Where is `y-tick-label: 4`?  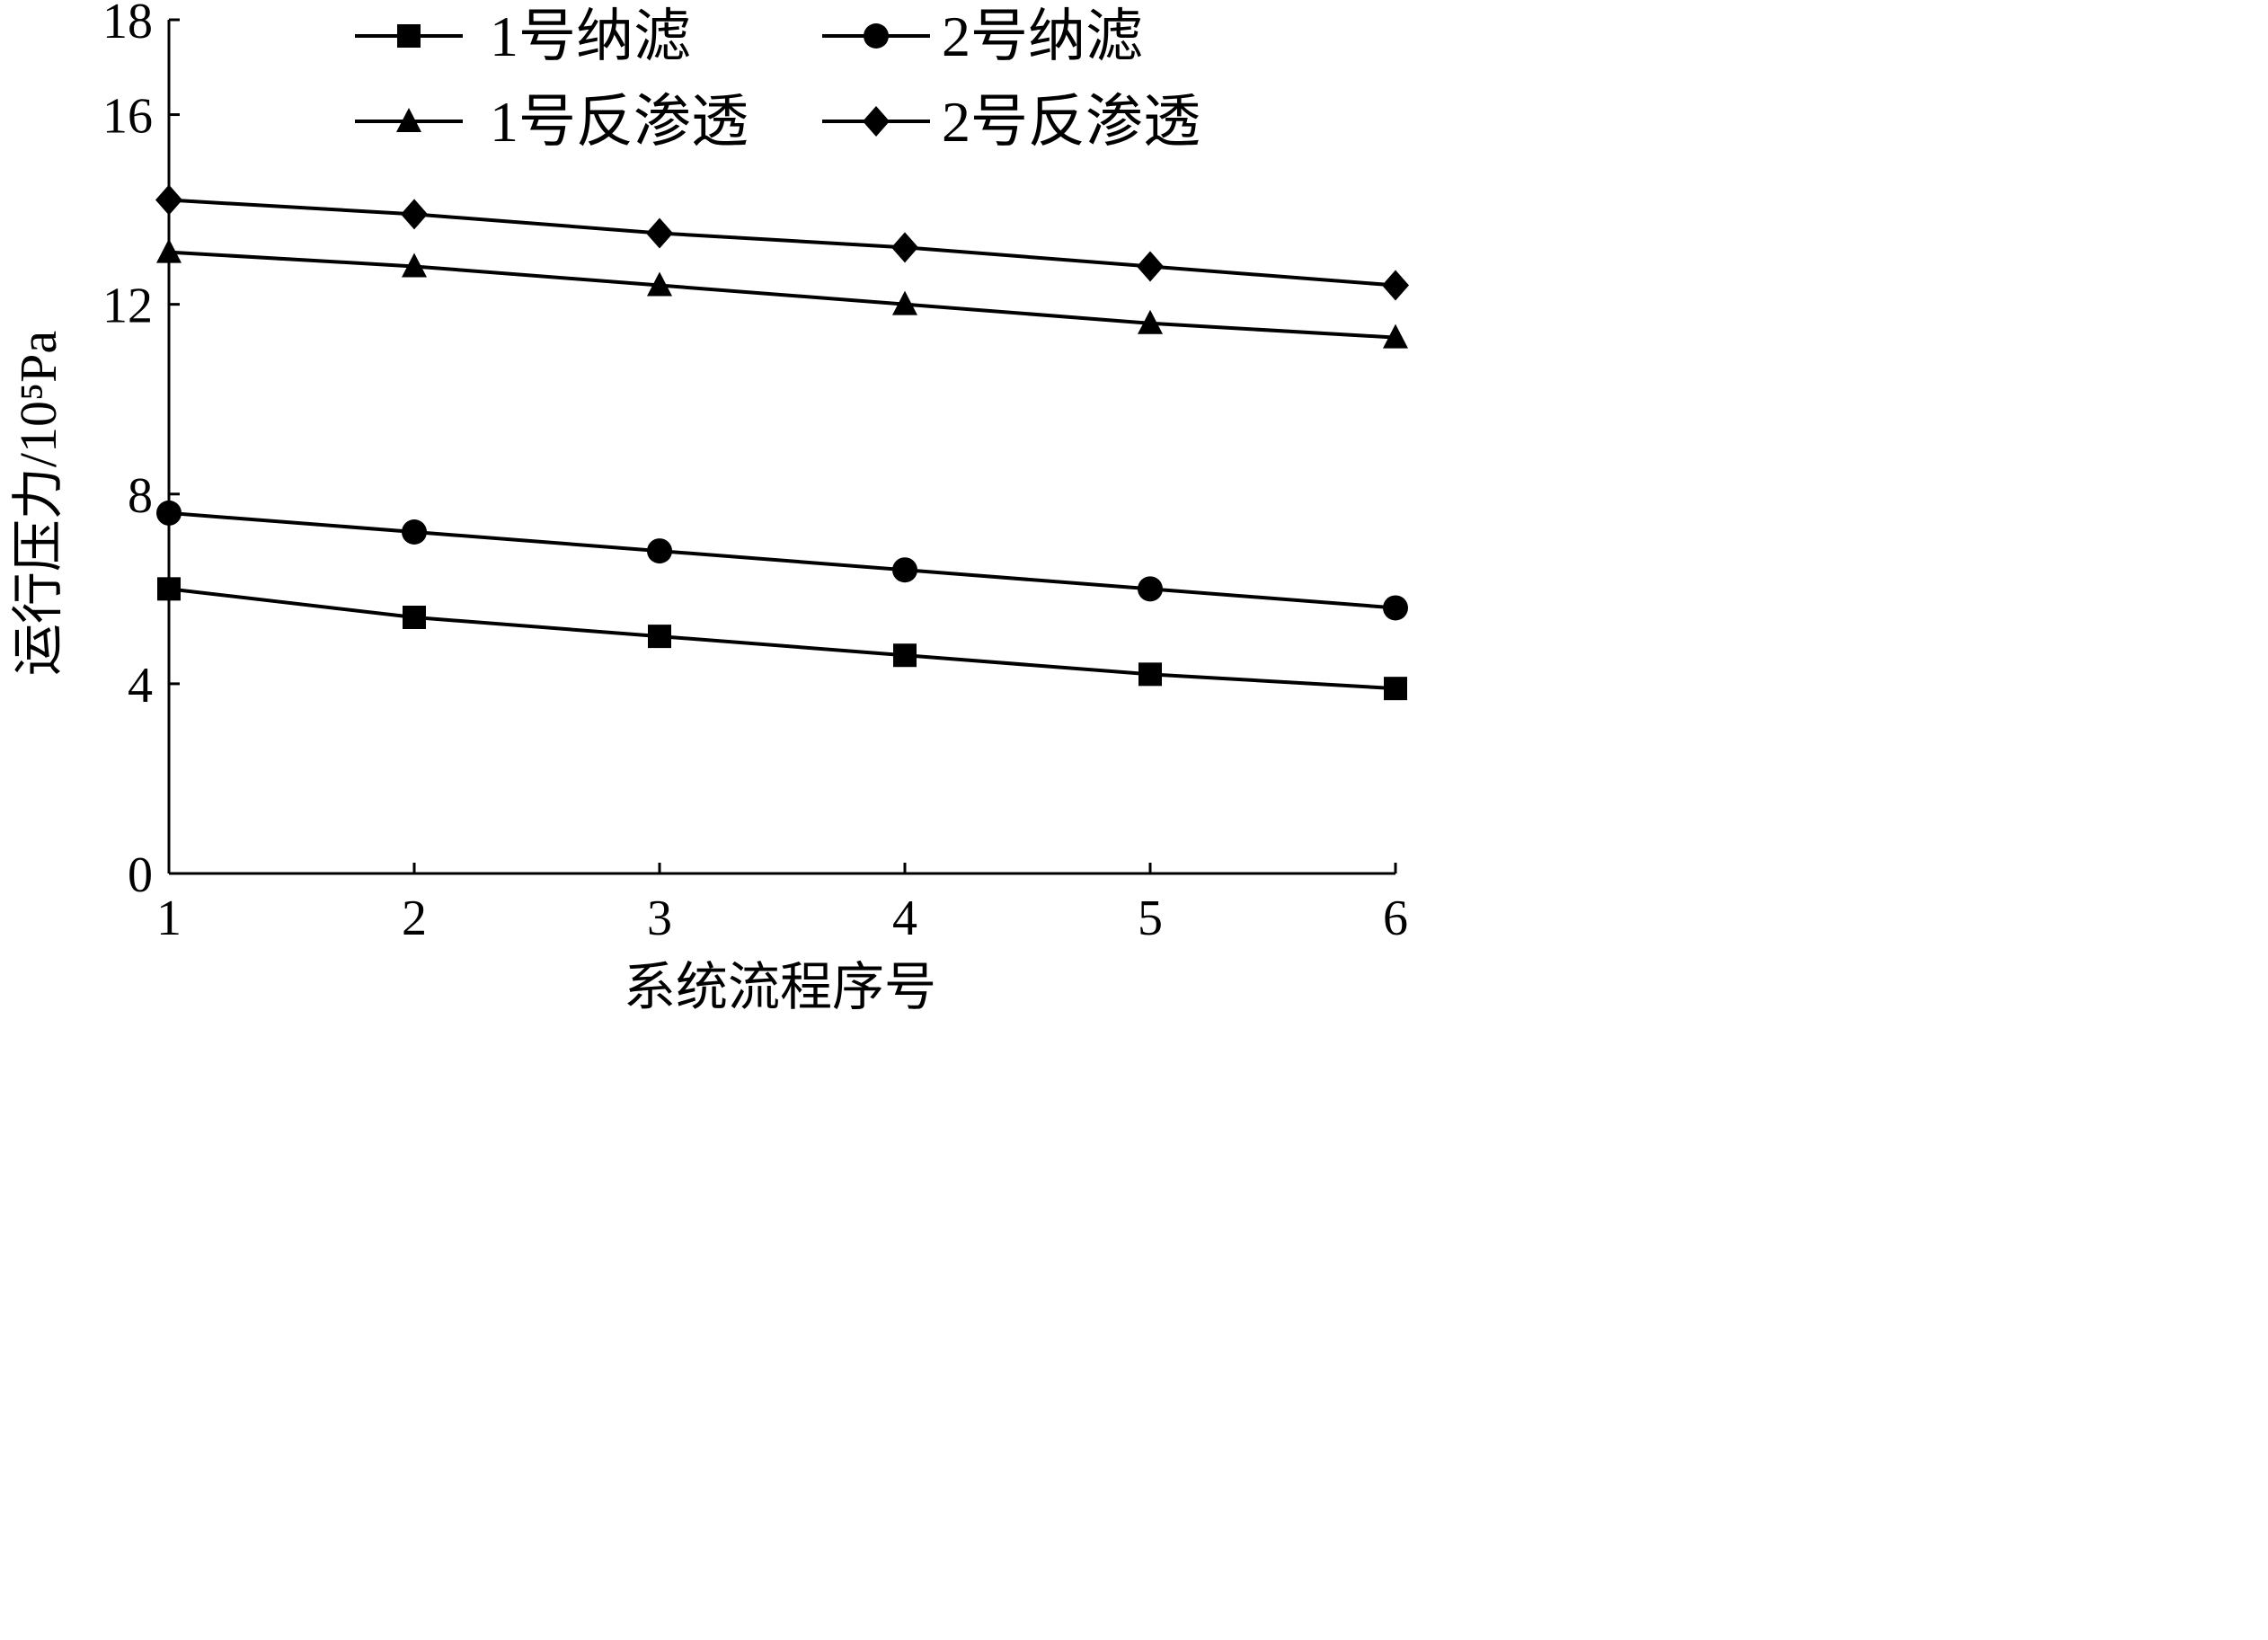 y-tick-label: 4 is located at coordinates (140, 686).